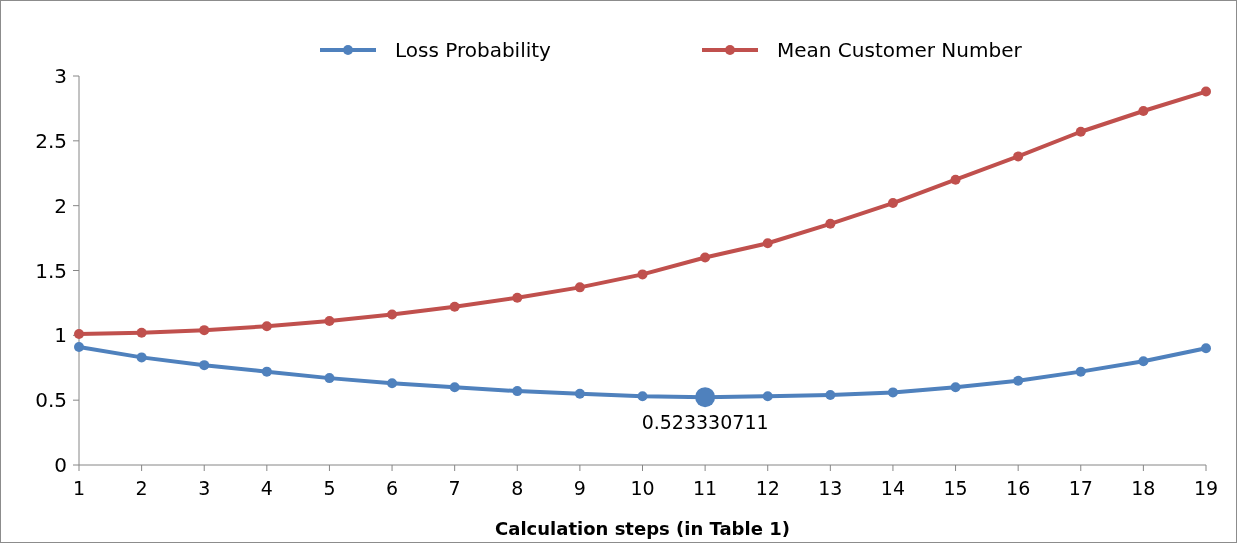  Describe the element at coordinates (830, 488) in the screenshot. I see `x-tick-label: 13` at that location.